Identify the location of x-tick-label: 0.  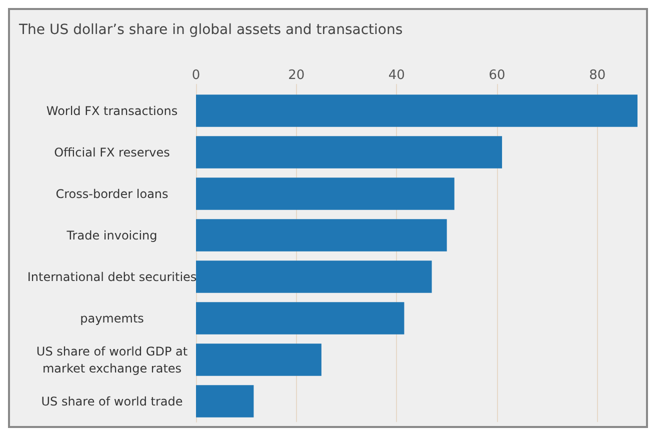
(196, 75).